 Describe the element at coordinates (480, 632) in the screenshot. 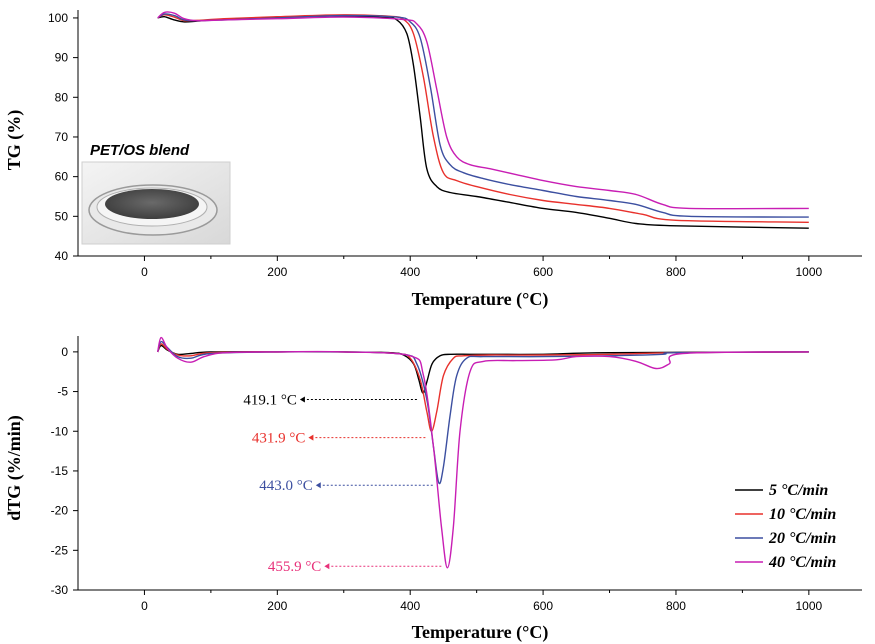

I see `dtg-x-axis-title: Temperature (°C)` at that location.